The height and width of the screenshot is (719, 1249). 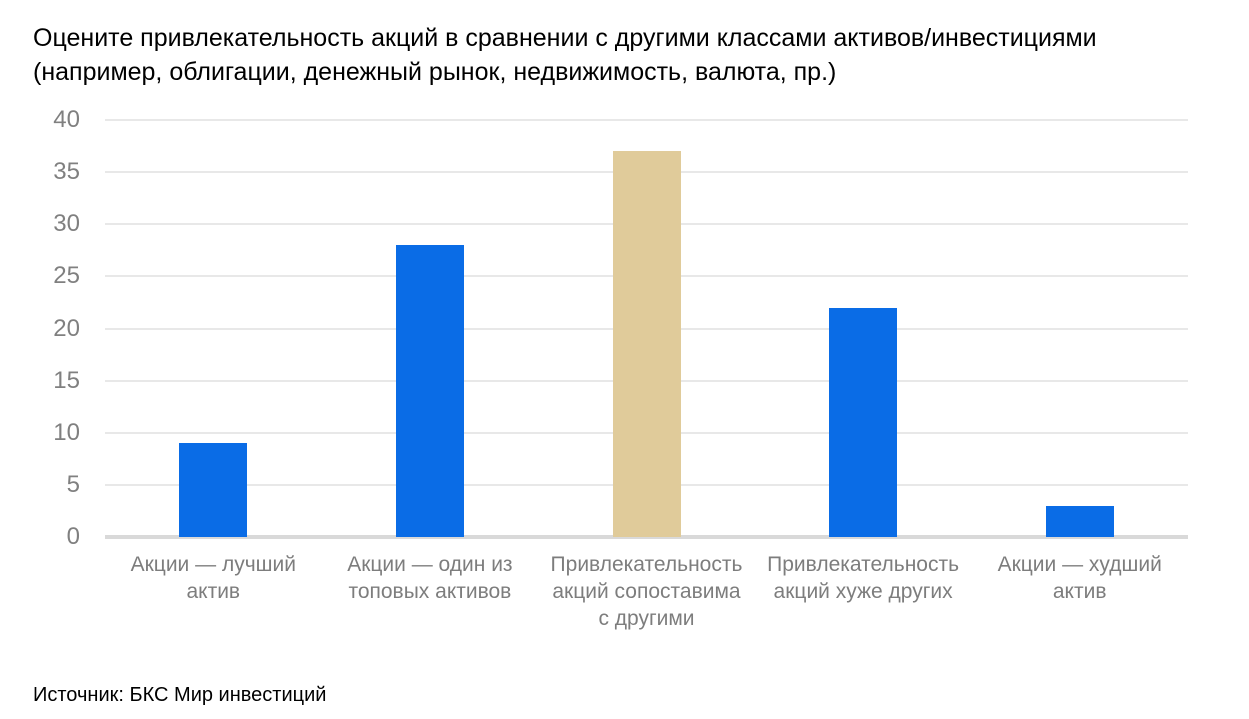 I want to click on x-category-label-line: Акции — лучший, so click(x=213, y=564).